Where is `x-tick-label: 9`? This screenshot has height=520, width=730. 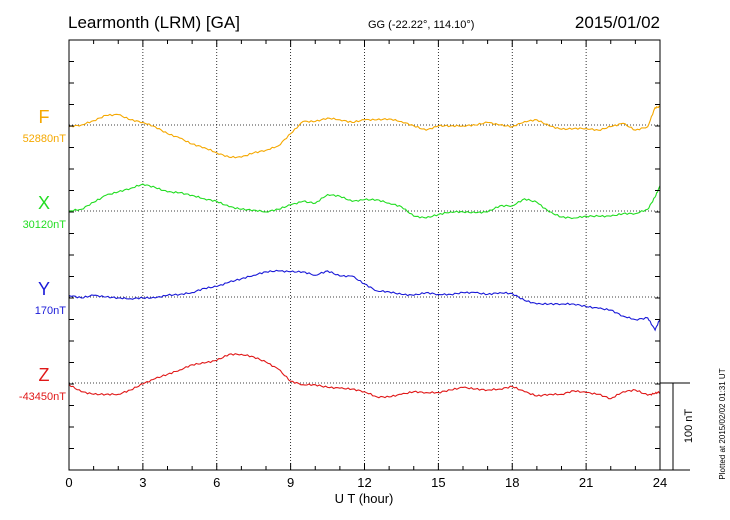 x-tick-label: 9 is located at coordinates (290, 482).